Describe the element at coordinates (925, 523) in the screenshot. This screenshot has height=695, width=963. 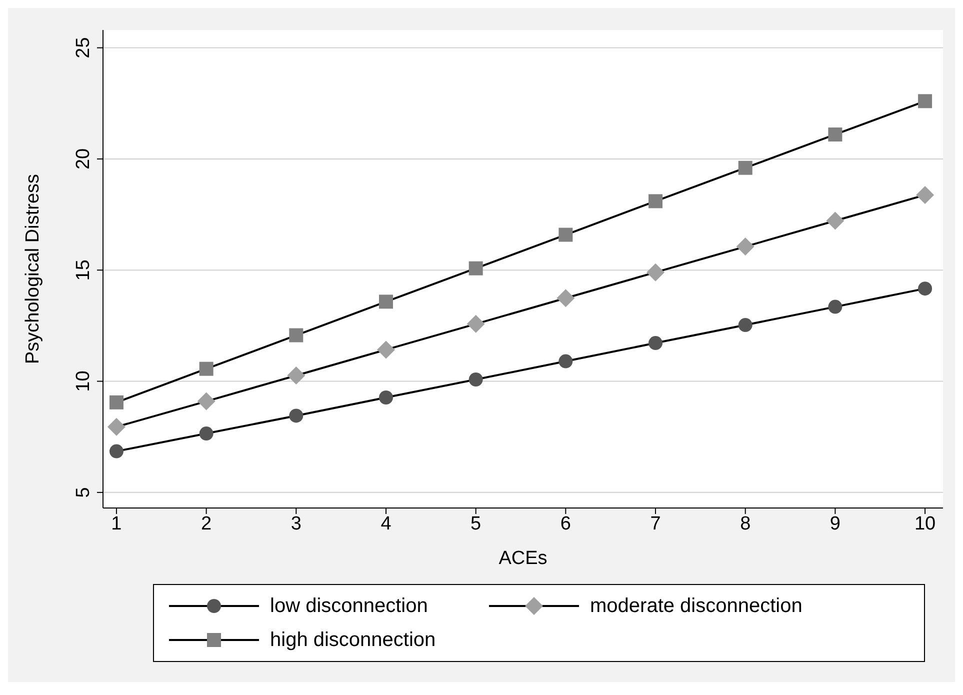
I see `x-tick-label: 10` at that location.